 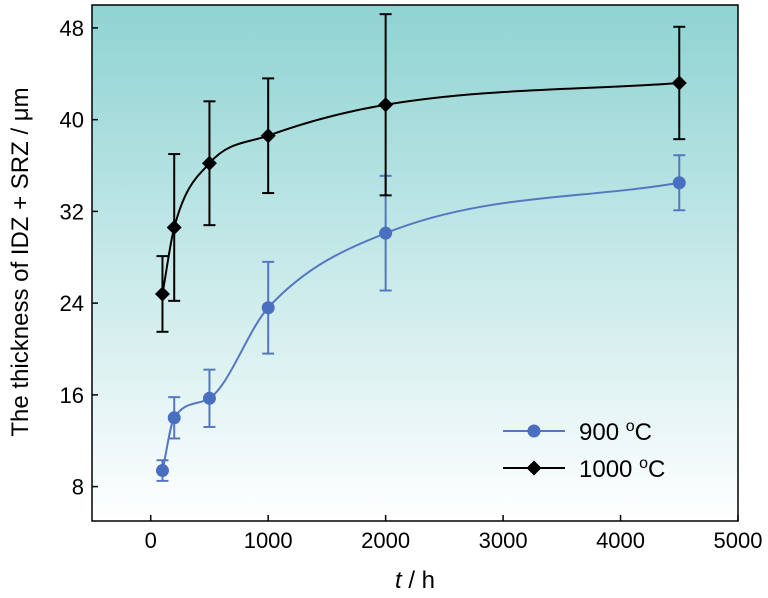 What do you see at coordinates (79, 258) in the screenshot?
I see `y-axis-ticks: 8 16 24 32 40 48` at bounding box center [79, 258].